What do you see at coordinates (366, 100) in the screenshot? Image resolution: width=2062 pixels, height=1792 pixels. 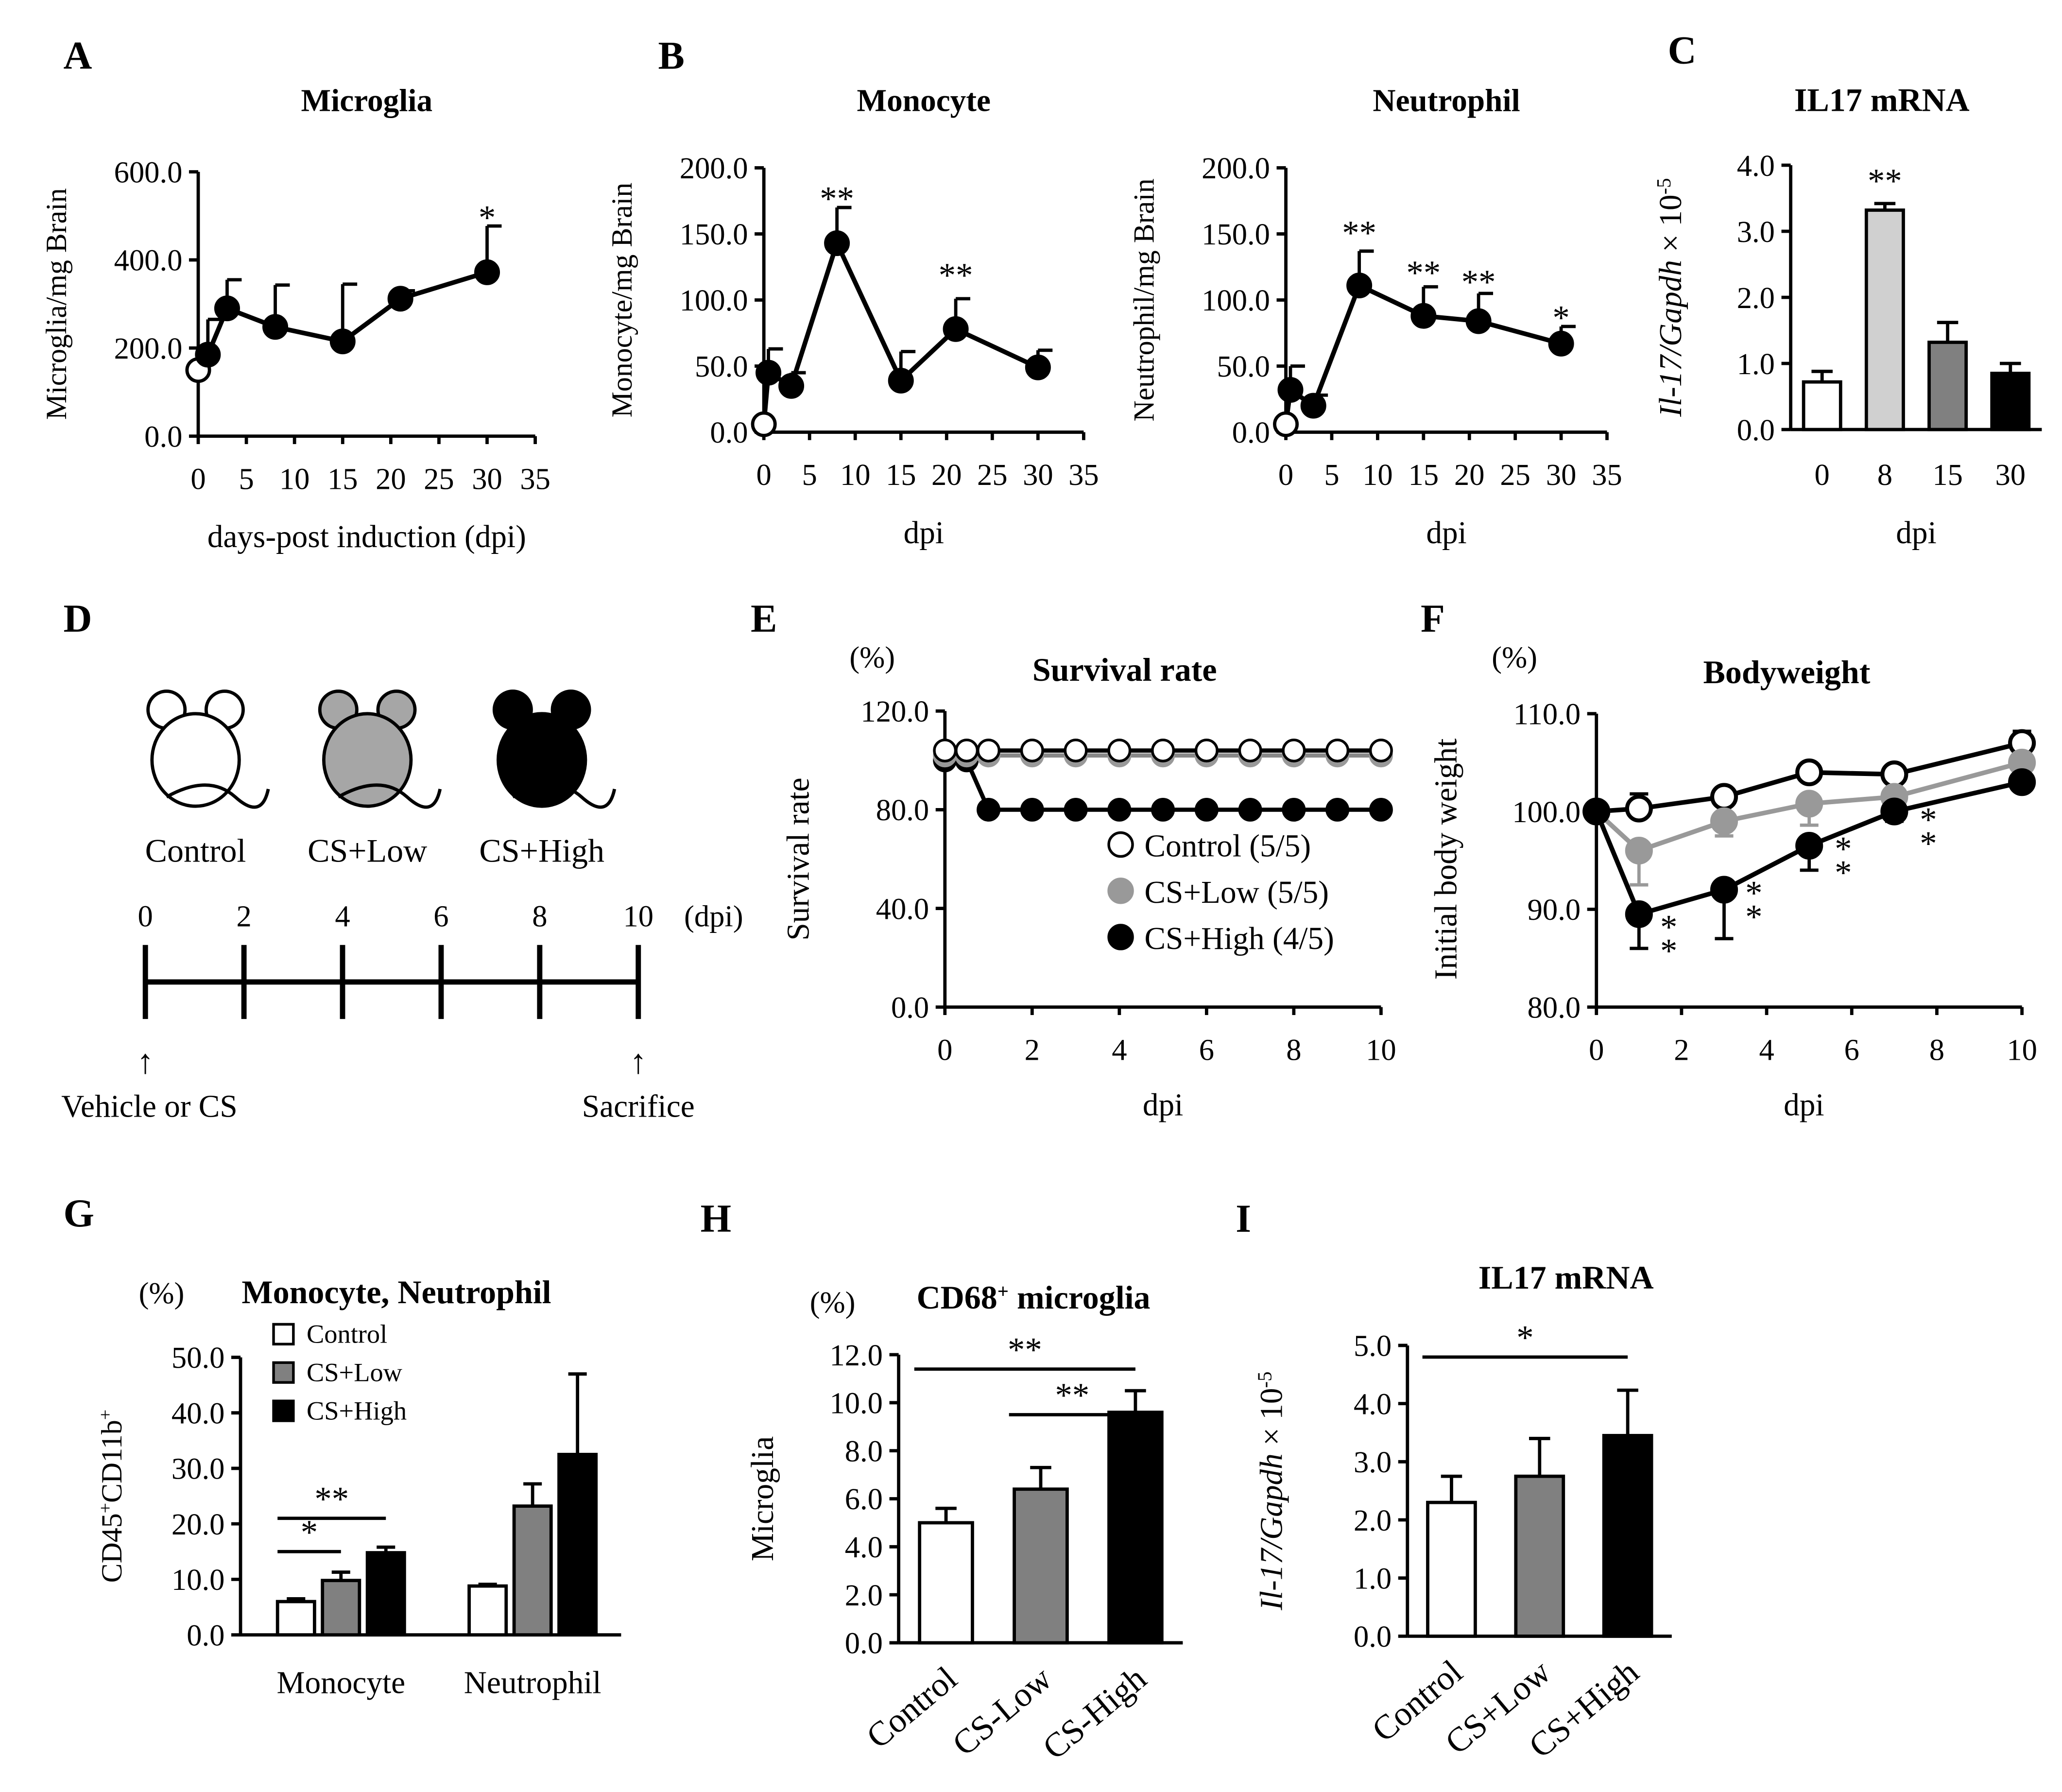 I see `chart-title: Microglia` at bounding box center [366, 100].